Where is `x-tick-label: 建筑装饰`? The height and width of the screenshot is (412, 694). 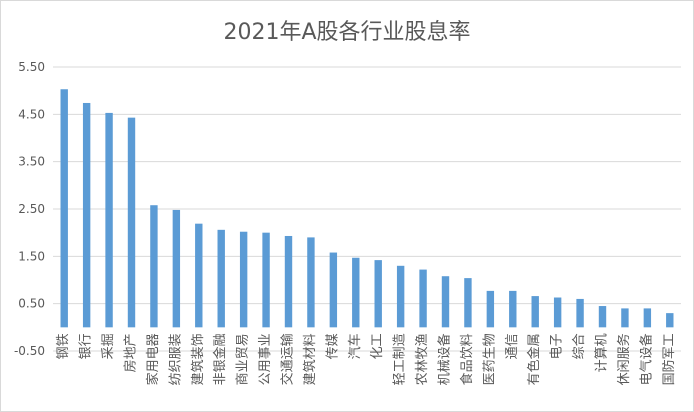 x-tick-label: 建筑装饰 is located at coordinates (198, 359).